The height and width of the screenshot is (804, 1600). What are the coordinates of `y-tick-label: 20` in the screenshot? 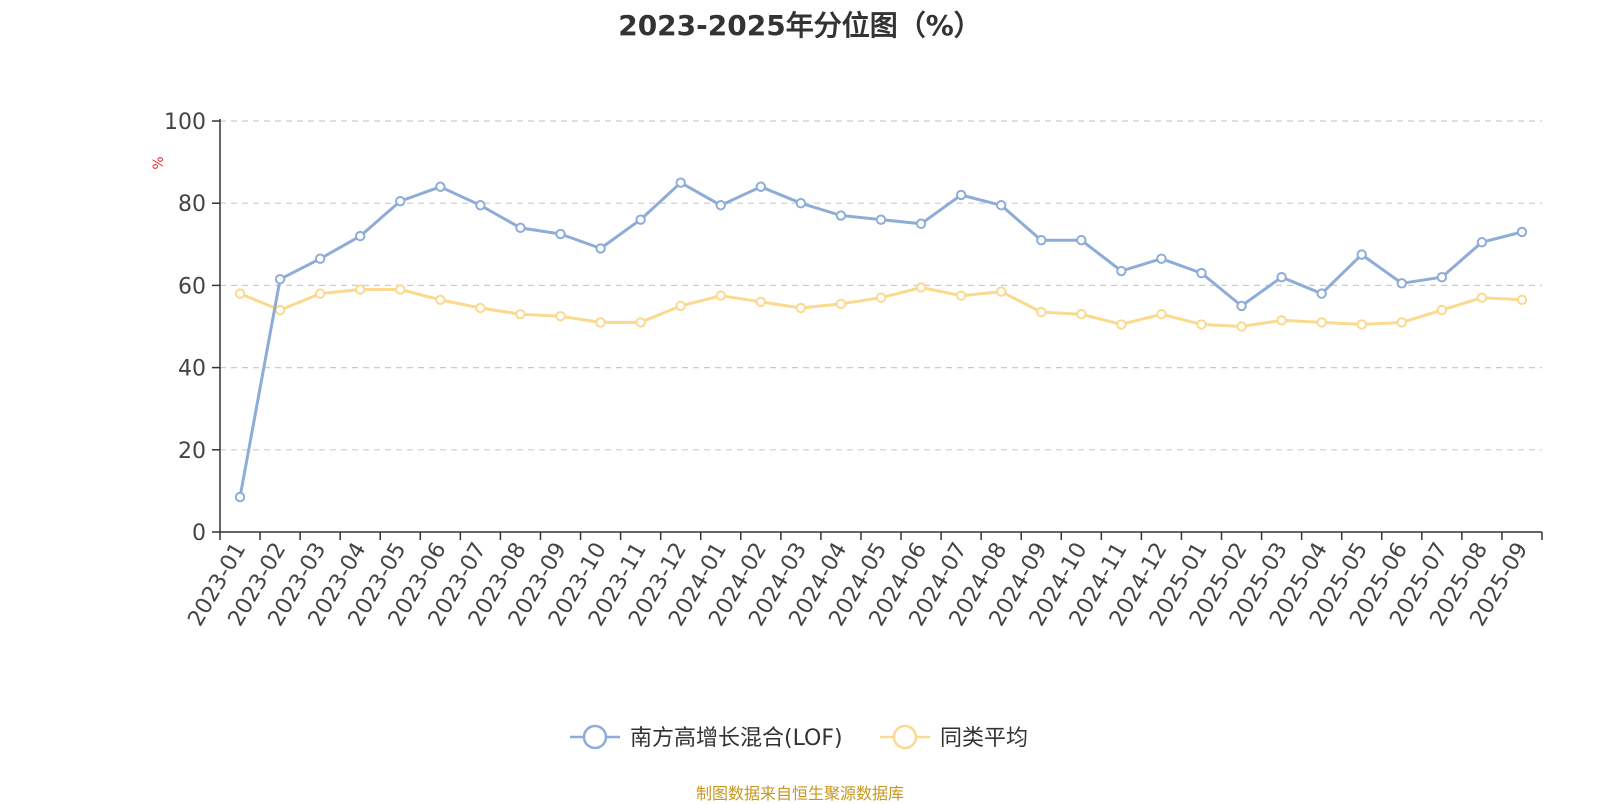 It's located at (192, 451).